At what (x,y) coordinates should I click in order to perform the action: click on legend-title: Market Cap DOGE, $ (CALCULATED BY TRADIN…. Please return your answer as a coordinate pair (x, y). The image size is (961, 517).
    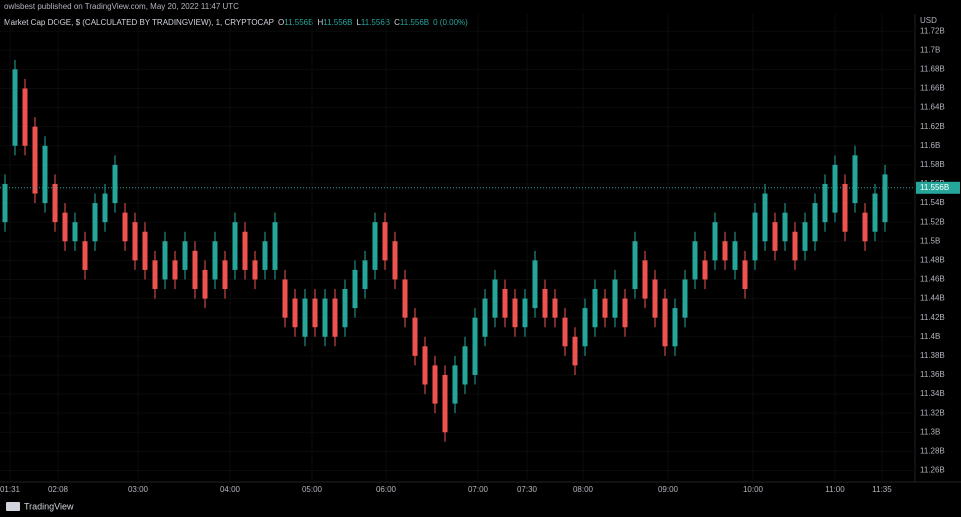
    Looking at the image, I should click on (139, 22).